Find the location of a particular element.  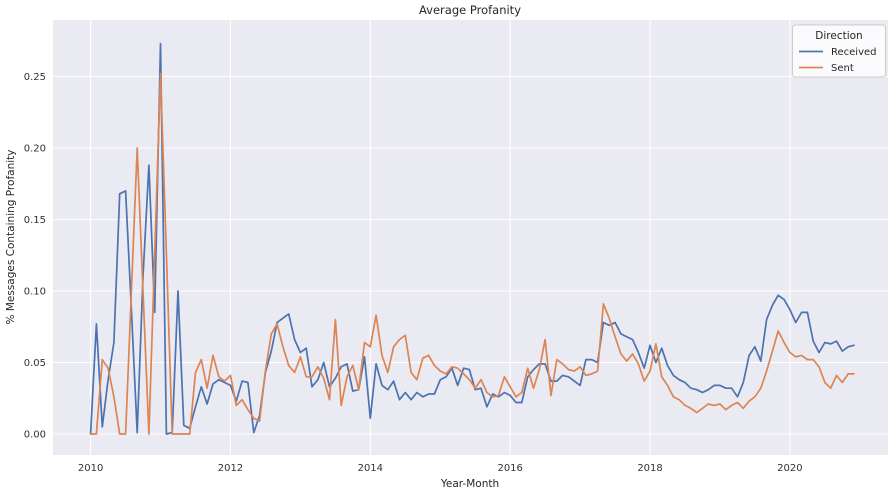

x-tick-label: 2012 is located at coordinates (230, 468).